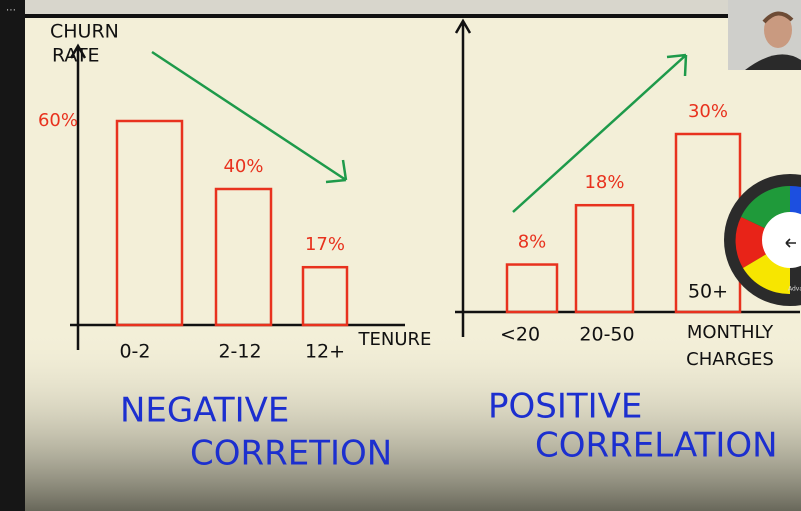 This screenshot has width=801, height=511. I want to click on x-axis-label: MONTHLY, so click(730, 332).